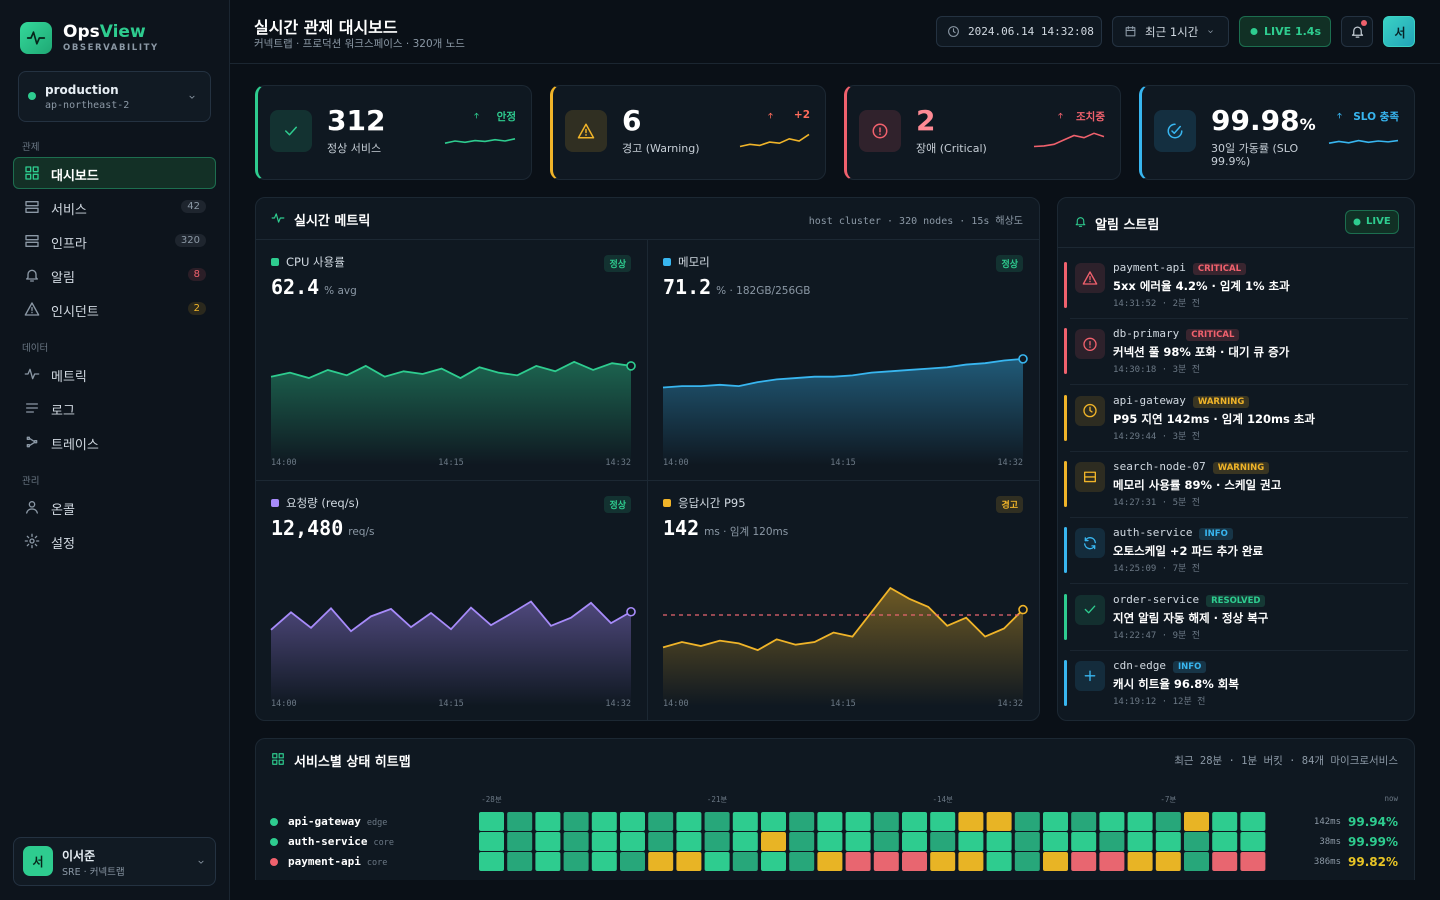 This screenshot has height=900, width=1440. I want to click on alert-time: 14:27:31 · 5분 전, so click(1157, 502).